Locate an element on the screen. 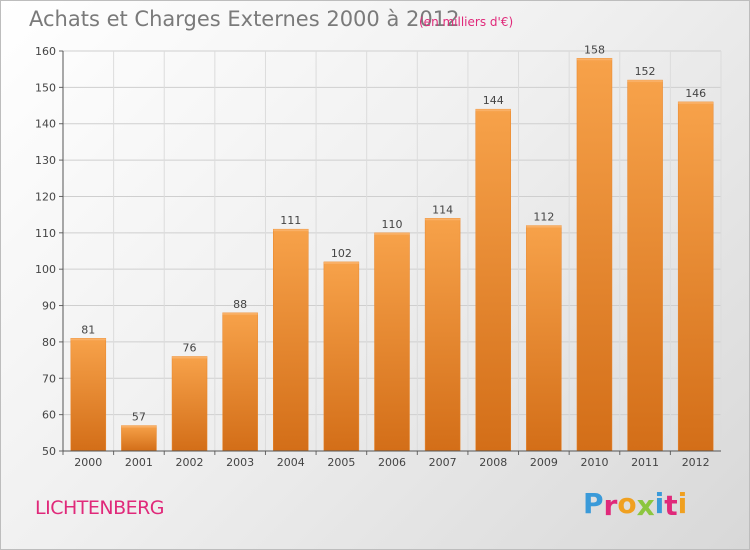  x-tick-label: 2002 is located at coordinates (190, 462).